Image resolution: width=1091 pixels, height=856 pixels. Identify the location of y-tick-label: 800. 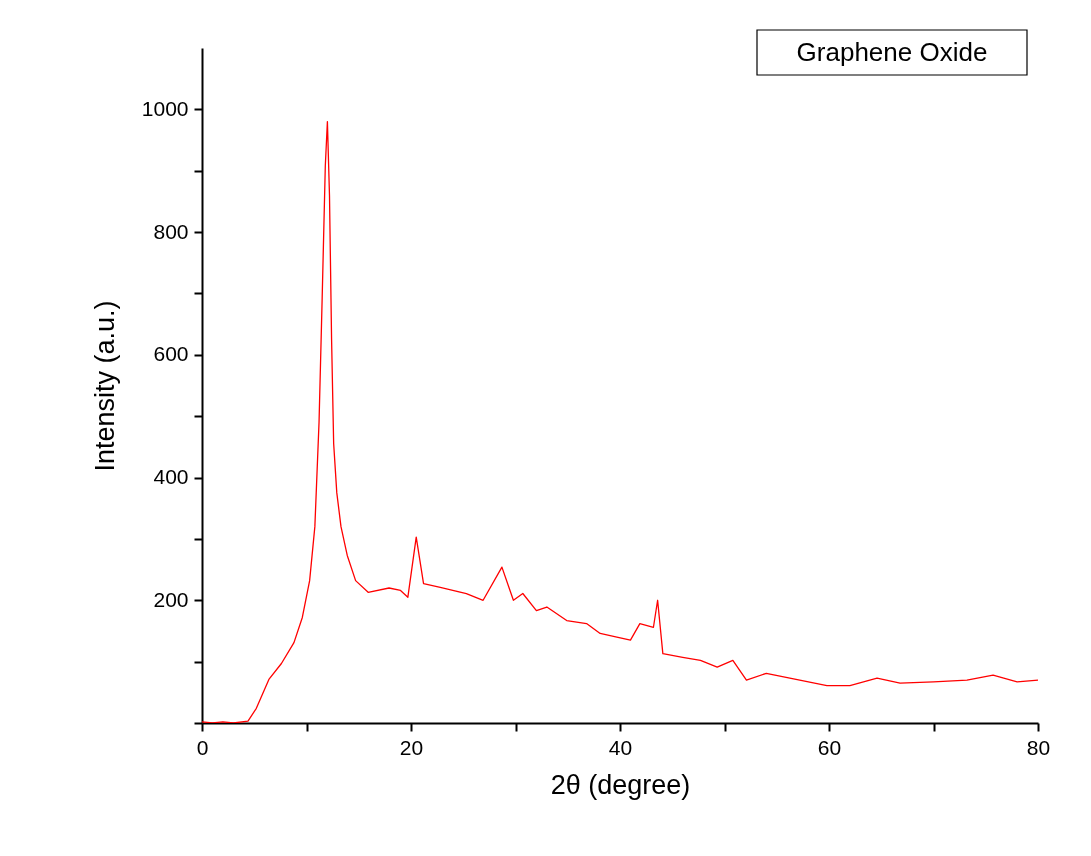
(171, 231).